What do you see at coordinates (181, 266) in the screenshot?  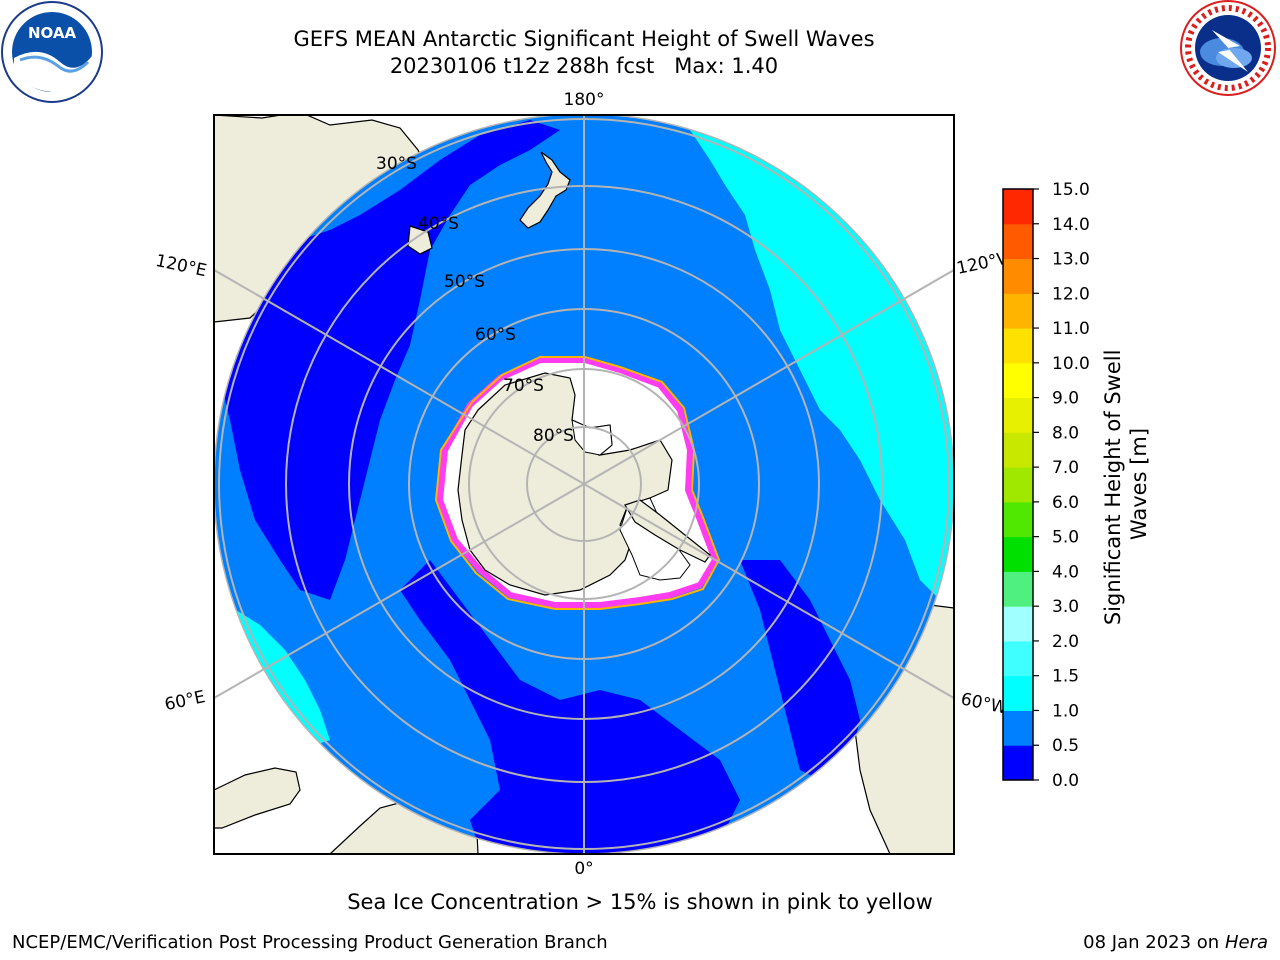 I see `lon-label-upper-left: 120°E` at bounding box center [181, 266].